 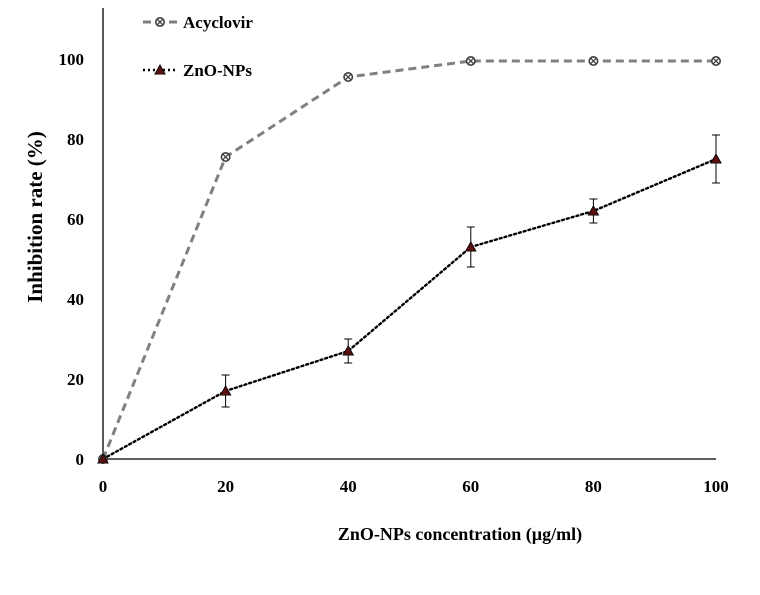 What do you see at coordinates (217, 70) in the screenshot?
I see `legend-label: ZnO-NPs` at bounding box center [217, 70].